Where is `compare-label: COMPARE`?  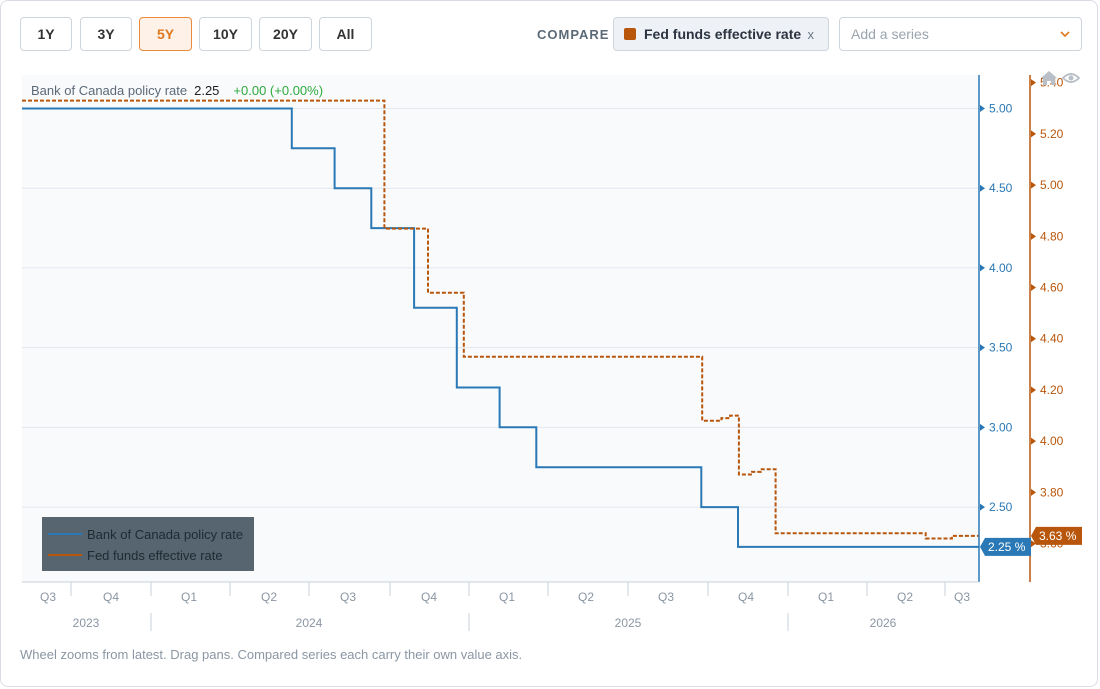 compare-label: COMPARE is located at coordinates (573, 34).